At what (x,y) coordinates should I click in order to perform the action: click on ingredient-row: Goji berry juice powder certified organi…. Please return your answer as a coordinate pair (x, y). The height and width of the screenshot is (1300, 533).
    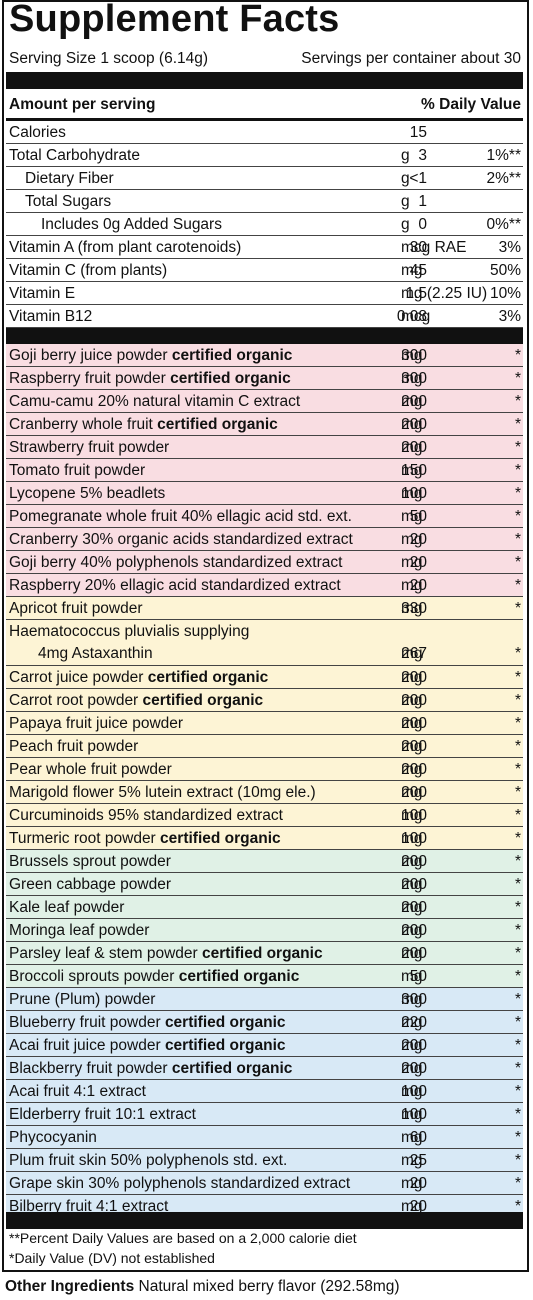
    Looking at the image, I should click on (264, 355).